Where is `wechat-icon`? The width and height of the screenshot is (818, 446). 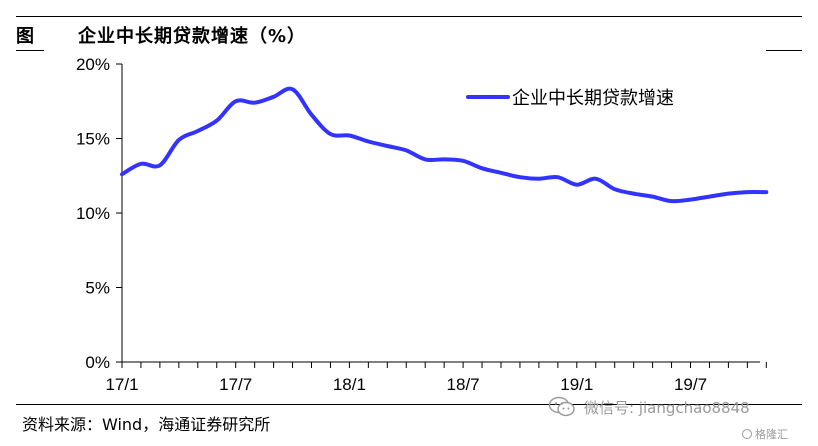
wechat-icon is located at coordinates (561, 406).